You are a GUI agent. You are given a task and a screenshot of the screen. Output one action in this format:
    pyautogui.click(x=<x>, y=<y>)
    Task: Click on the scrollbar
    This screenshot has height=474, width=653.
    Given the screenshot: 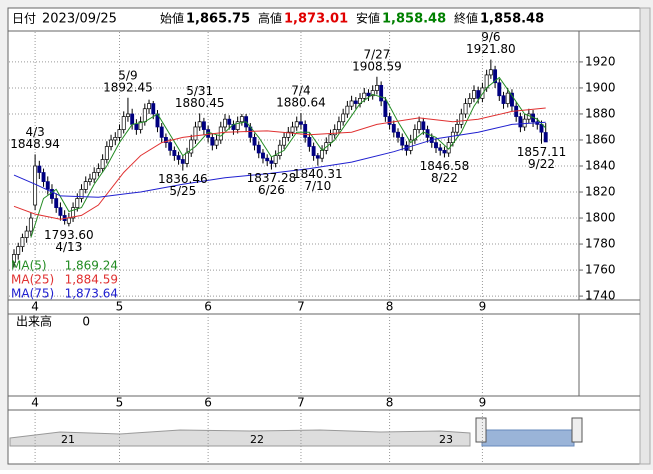 What is the action you would take?
    pyautogui.click(x=645, y=236)
    